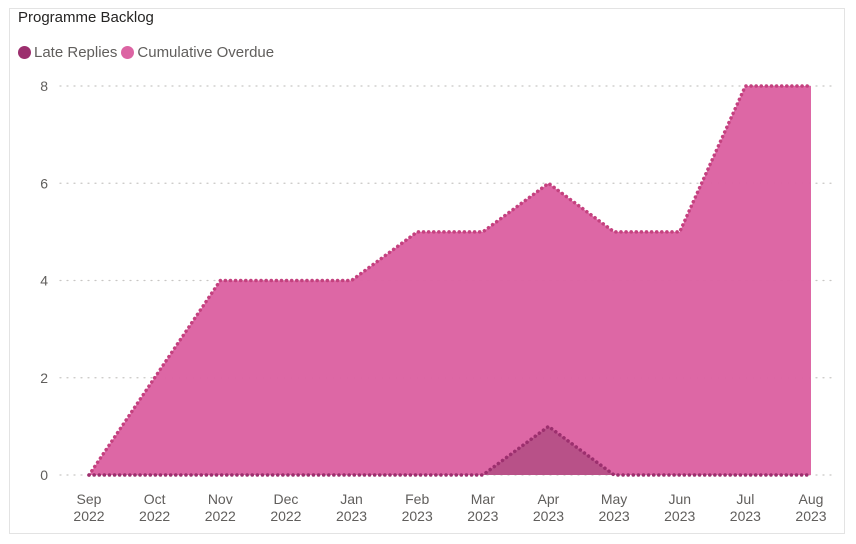 The width and height of the screenshot is (856, 544). Describe the element at coordinates (86, 17) in the screenshot. I see `chart-title: Programme Backlog` at that location.